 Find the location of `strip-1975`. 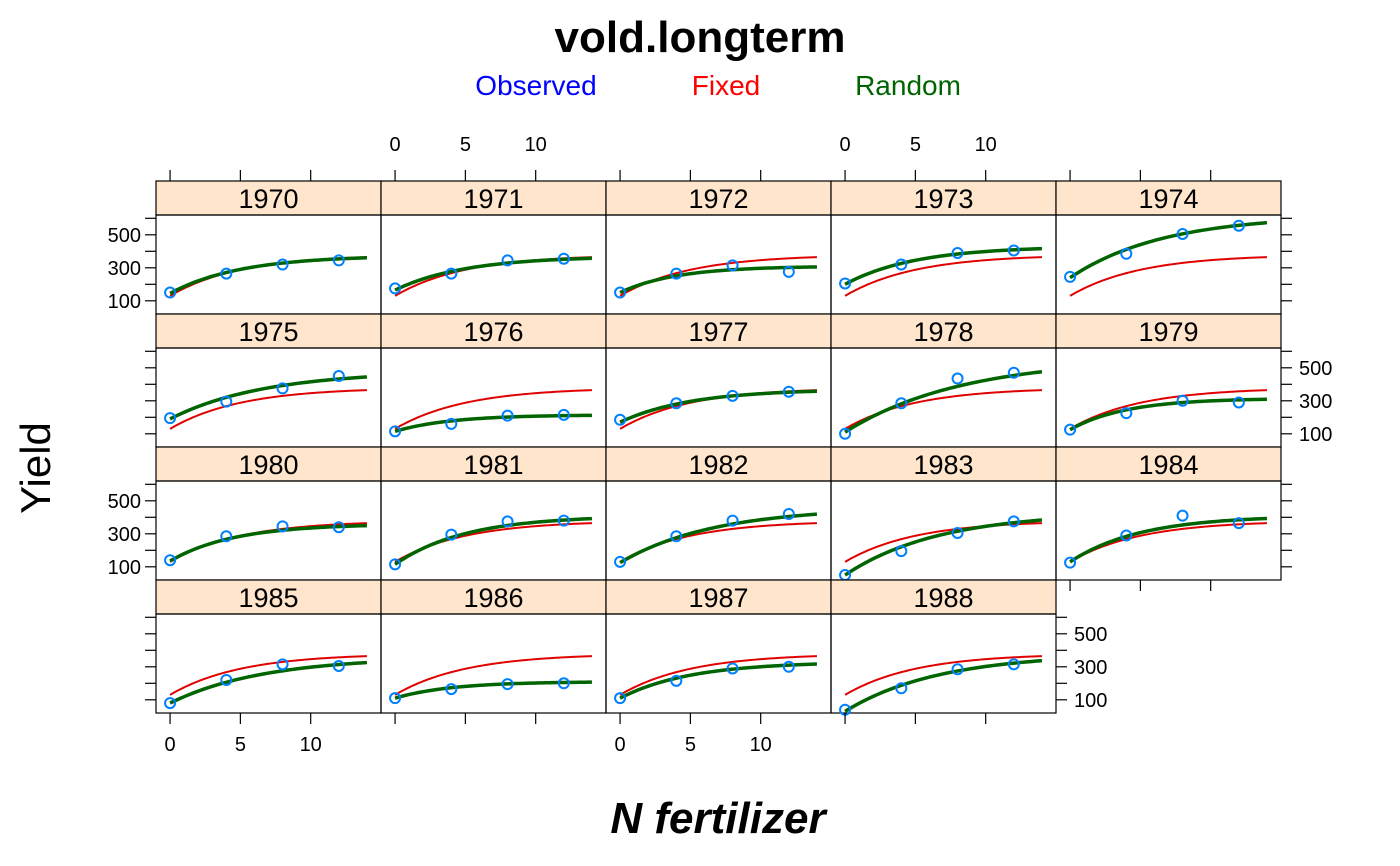

strip-1975 is located at coordinates (268, 331).